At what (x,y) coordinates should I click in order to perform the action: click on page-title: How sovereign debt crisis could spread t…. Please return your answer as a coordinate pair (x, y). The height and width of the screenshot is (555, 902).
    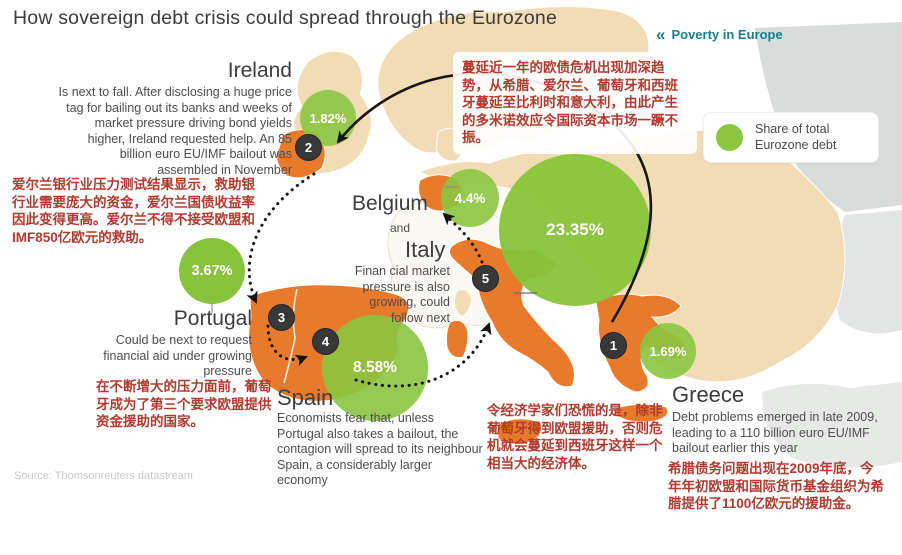
    Looking at the image, I should click on (285, 18).